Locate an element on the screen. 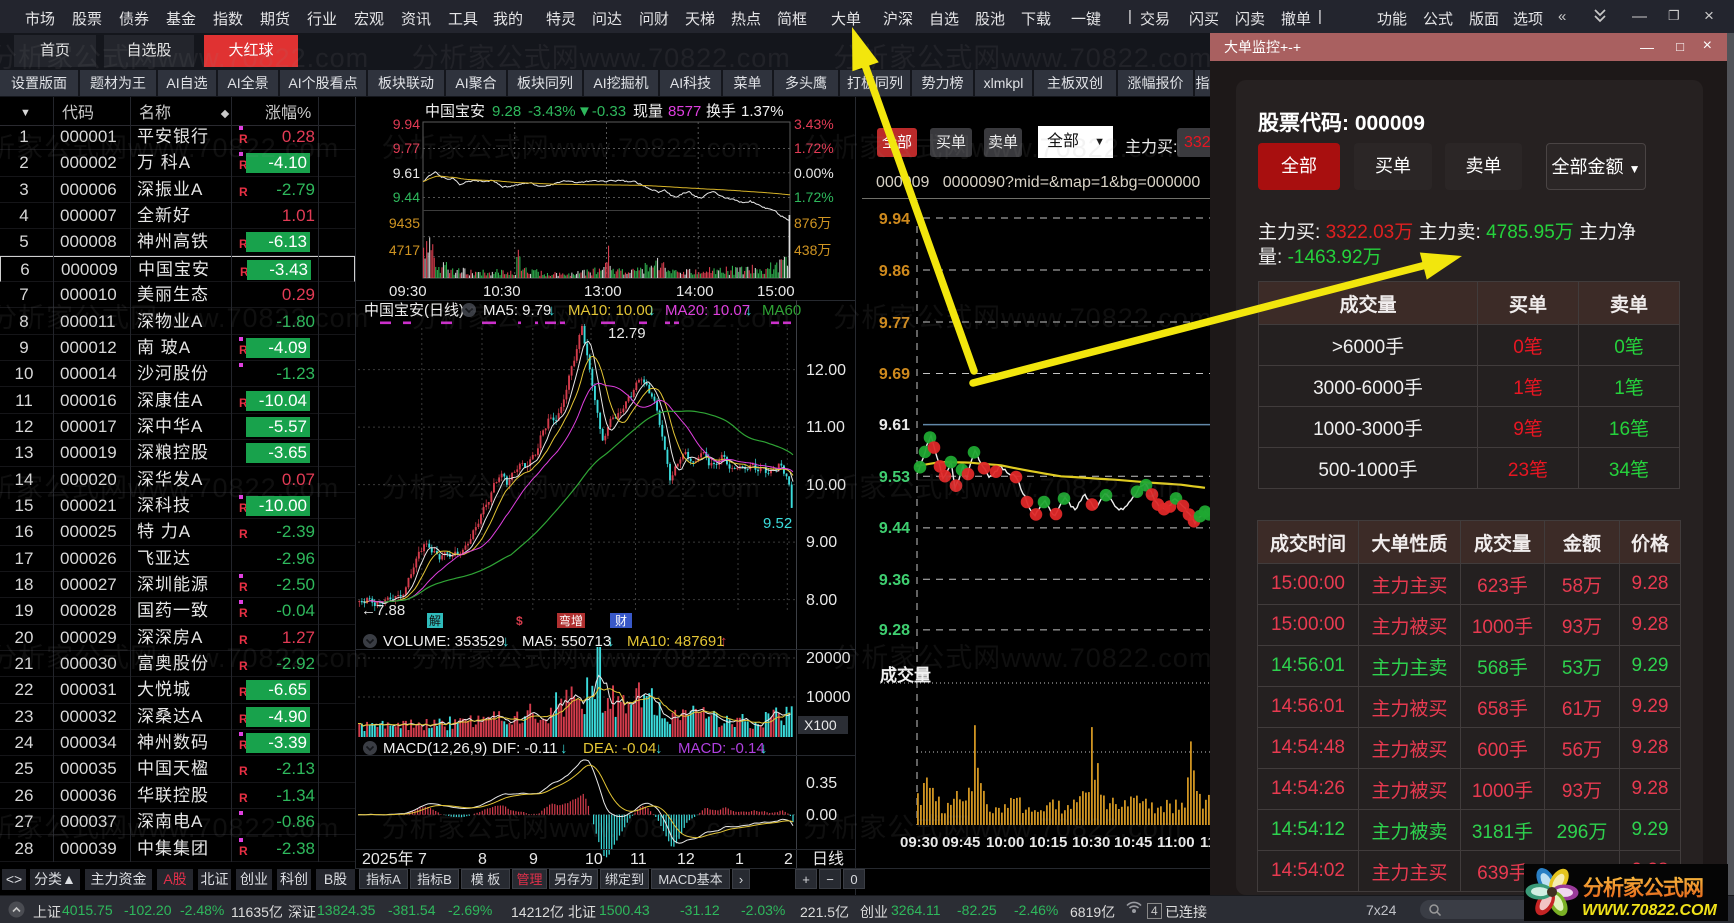 Image resolution: width=1734 pixels, height=923 pixels. svg-text: 10:45 is located at coordinates (1133, 842).